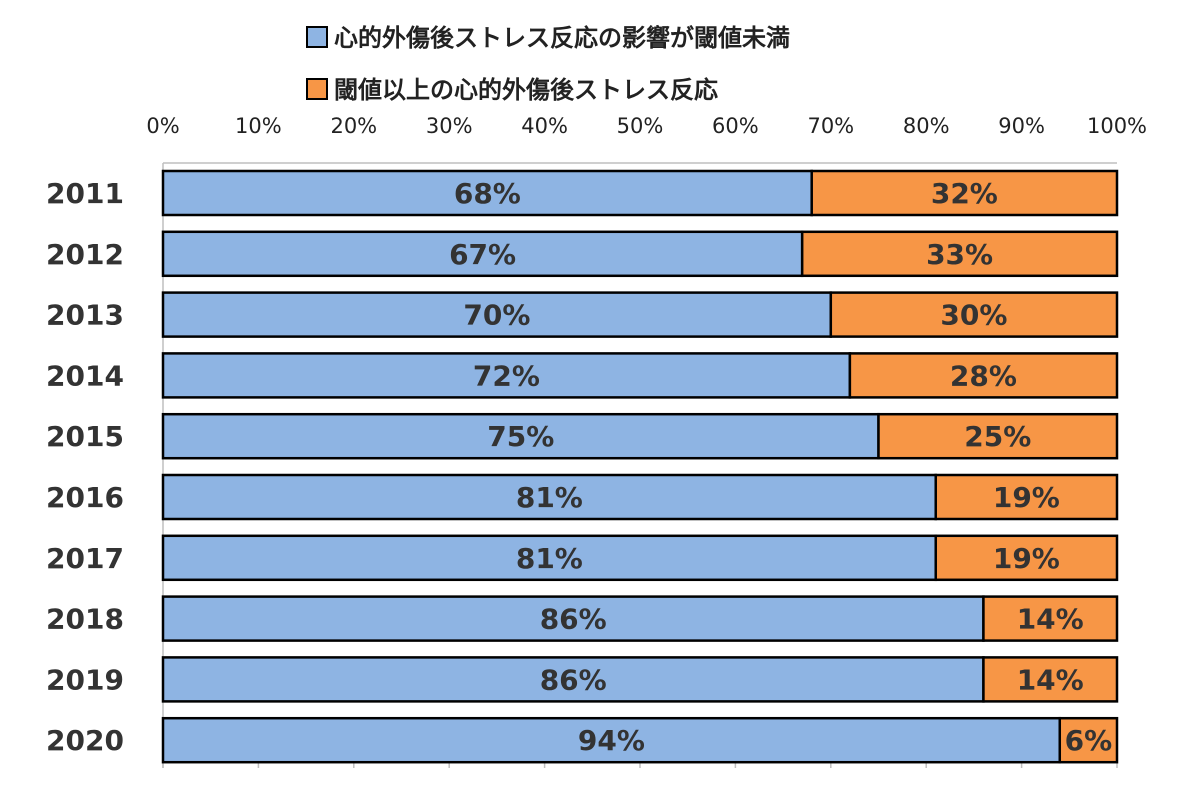 The image size is (1200, 800). Describe the element at coordinates (487, 193) in the screenshot. I see `data-label: 68%` at that location.